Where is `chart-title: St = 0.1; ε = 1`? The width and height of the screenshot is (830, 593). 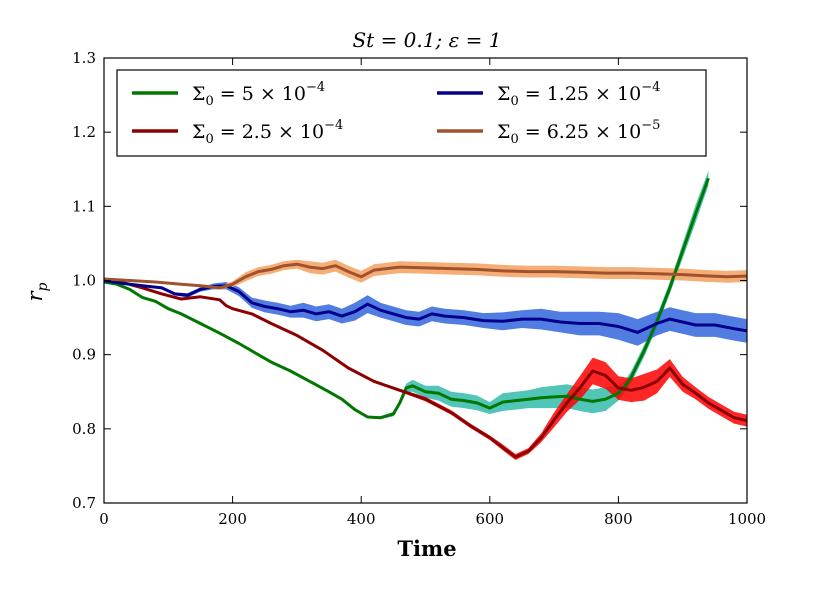 chart-title: St = 0.1; ε = 1 is located at coordinates (426, 40).